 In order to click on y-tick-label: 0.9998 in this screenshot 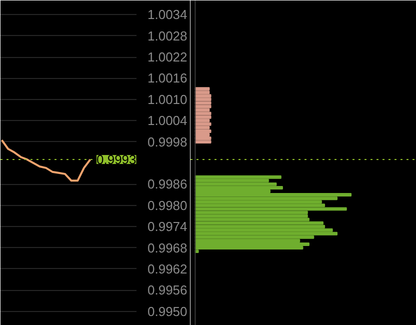, I will do `click(168, 142)`.